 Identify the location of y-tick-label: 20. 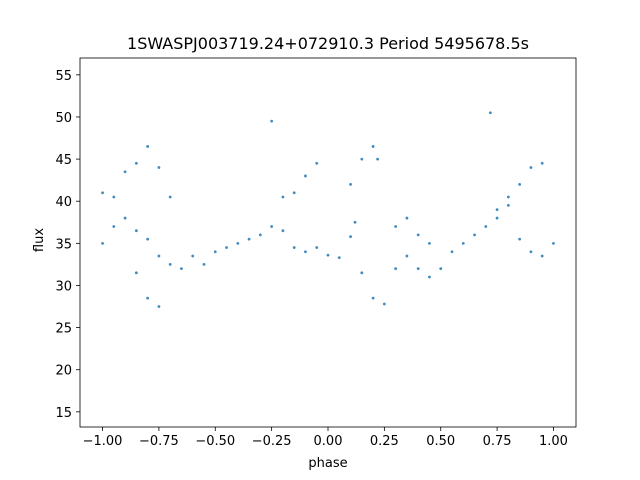
(63, 371).